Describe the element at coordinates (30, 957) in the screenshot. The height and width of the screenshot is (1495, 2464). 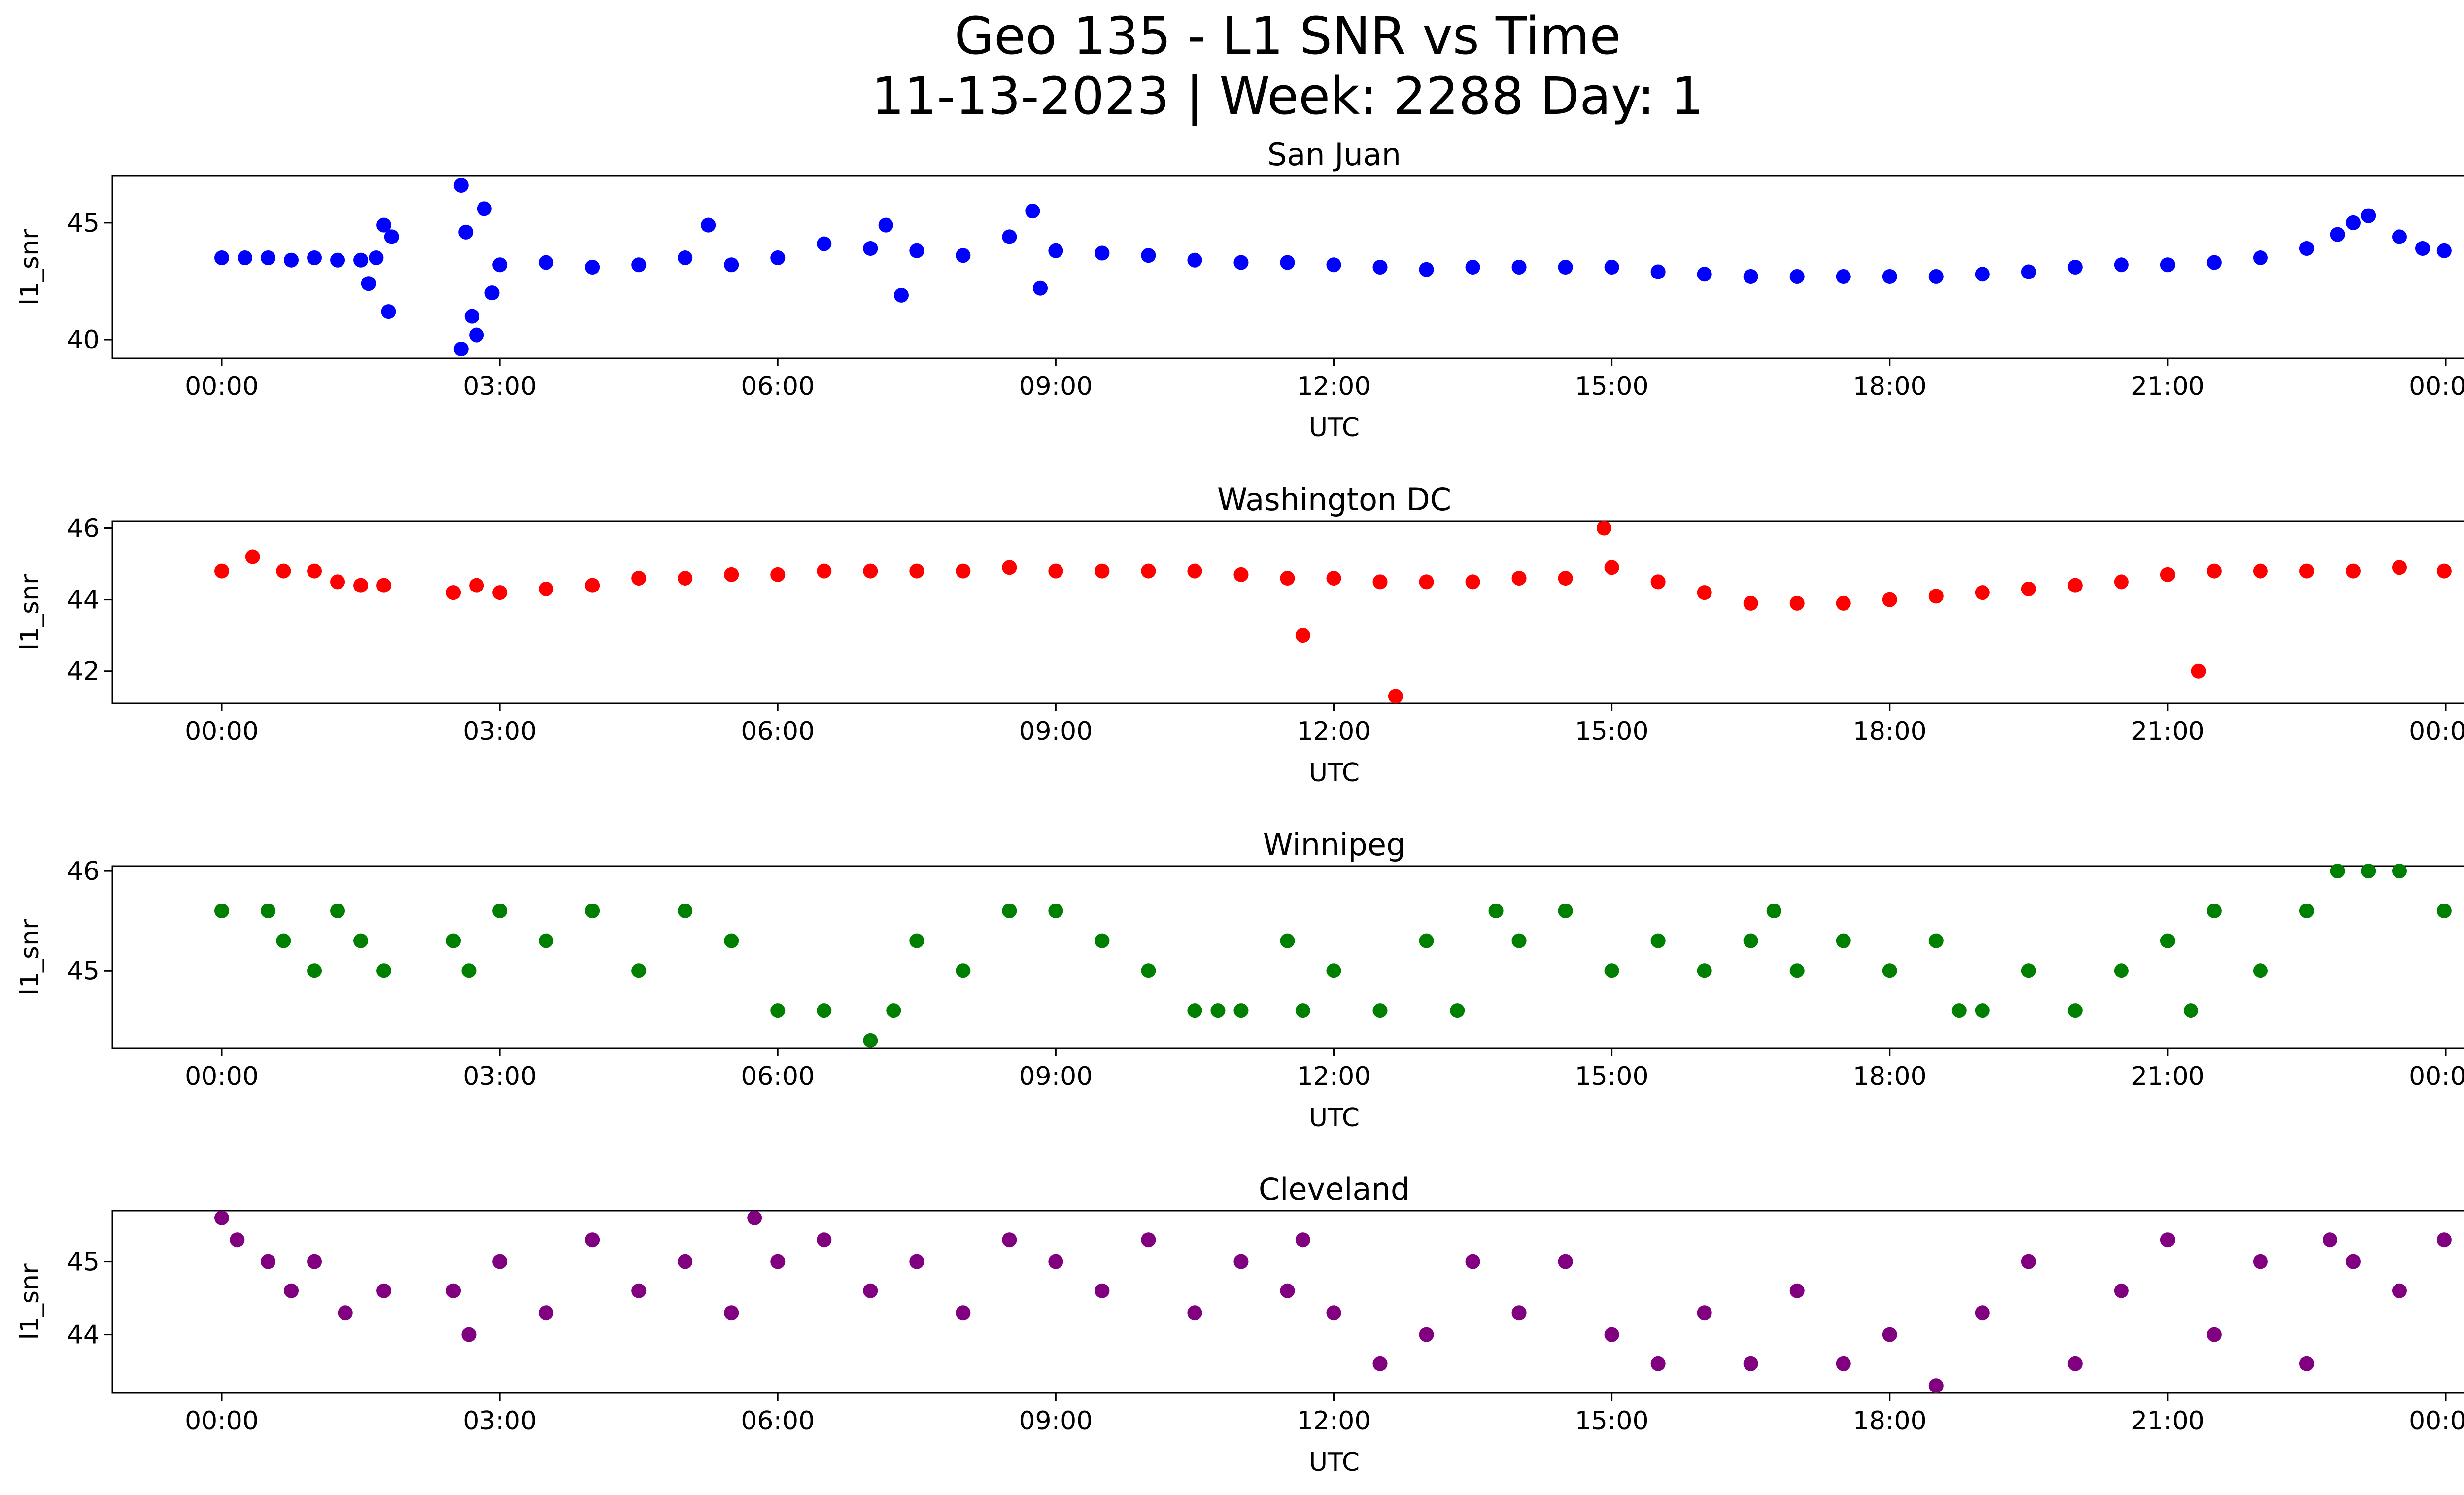
I see `y-axis-label: l1_snr` at that location.